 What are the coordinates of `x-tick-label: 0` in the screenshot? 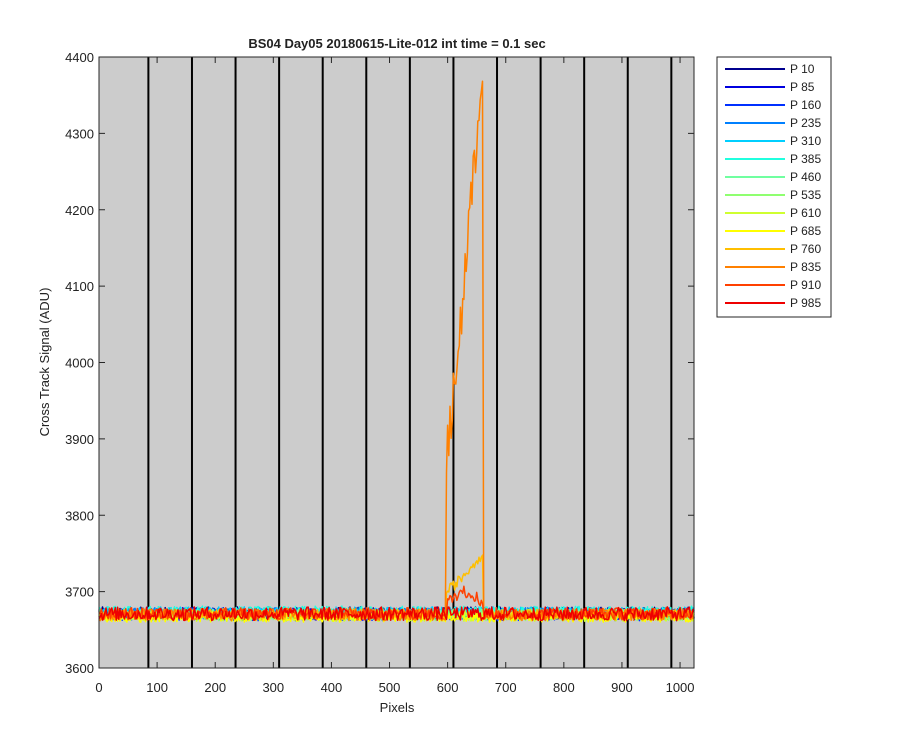 It's located at (98, 687).